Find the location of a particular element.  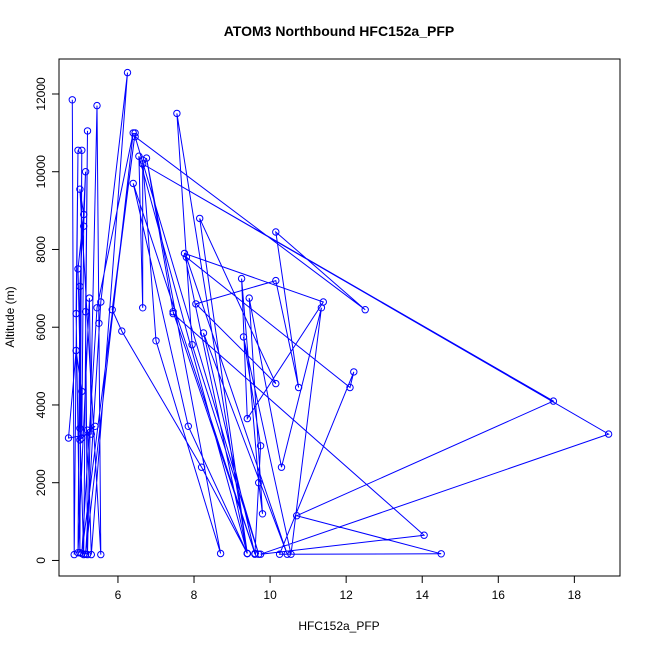

y-tick-label: 6000 is located at coordinates (41, 327).